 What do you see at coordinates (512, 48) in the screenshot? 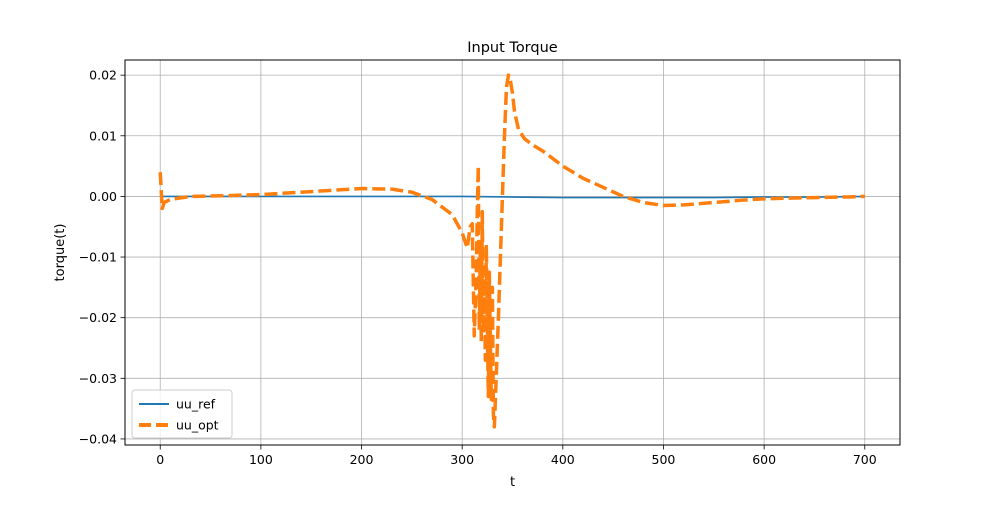
I see `chart-title: Input Torque` at bounding box center [512, 48].